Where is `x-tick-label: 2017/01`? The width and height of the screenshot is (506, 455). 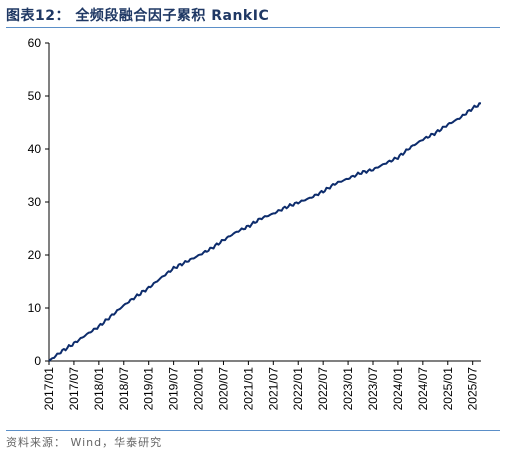
x-tick-label: 2017/01 is located at coordinates (49, 389).